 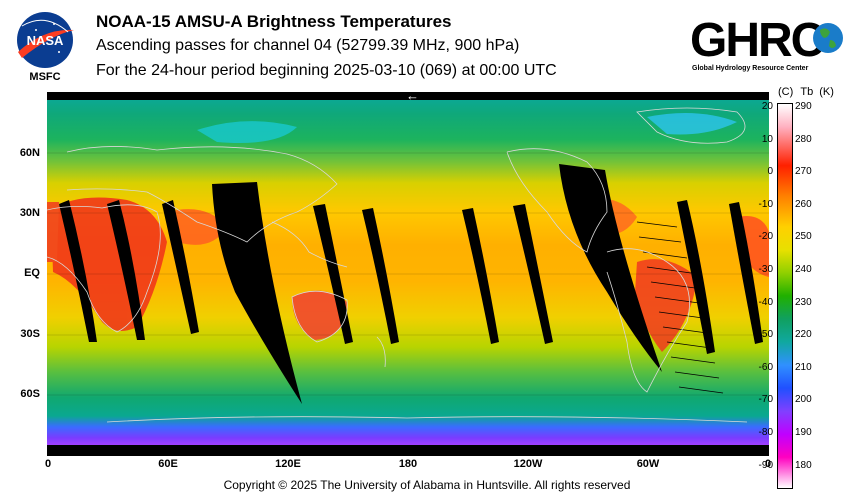 What do you see at coordinates (29, 213) in the screenshot?
I see `lat-label-30n: 30N` at bounding box center [29, 213].